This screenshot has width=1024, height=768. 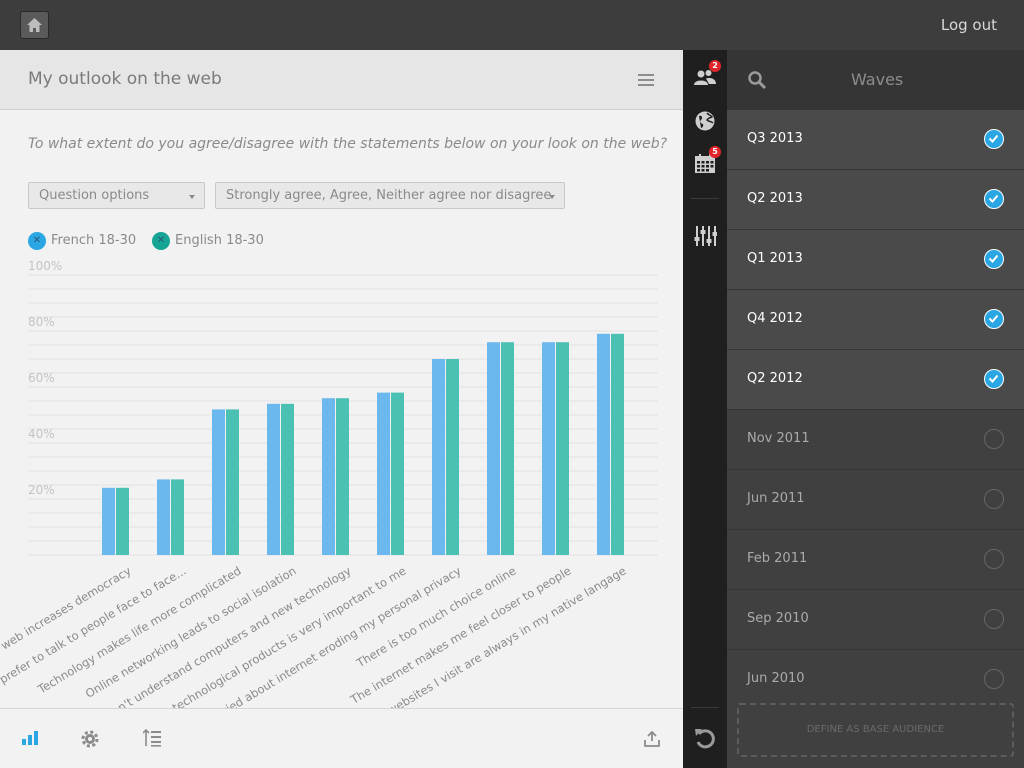 What do you see at coordinates (512, 25) in the screenshot?
I see `top-bar: Log out` at bounding box center [512, 25].